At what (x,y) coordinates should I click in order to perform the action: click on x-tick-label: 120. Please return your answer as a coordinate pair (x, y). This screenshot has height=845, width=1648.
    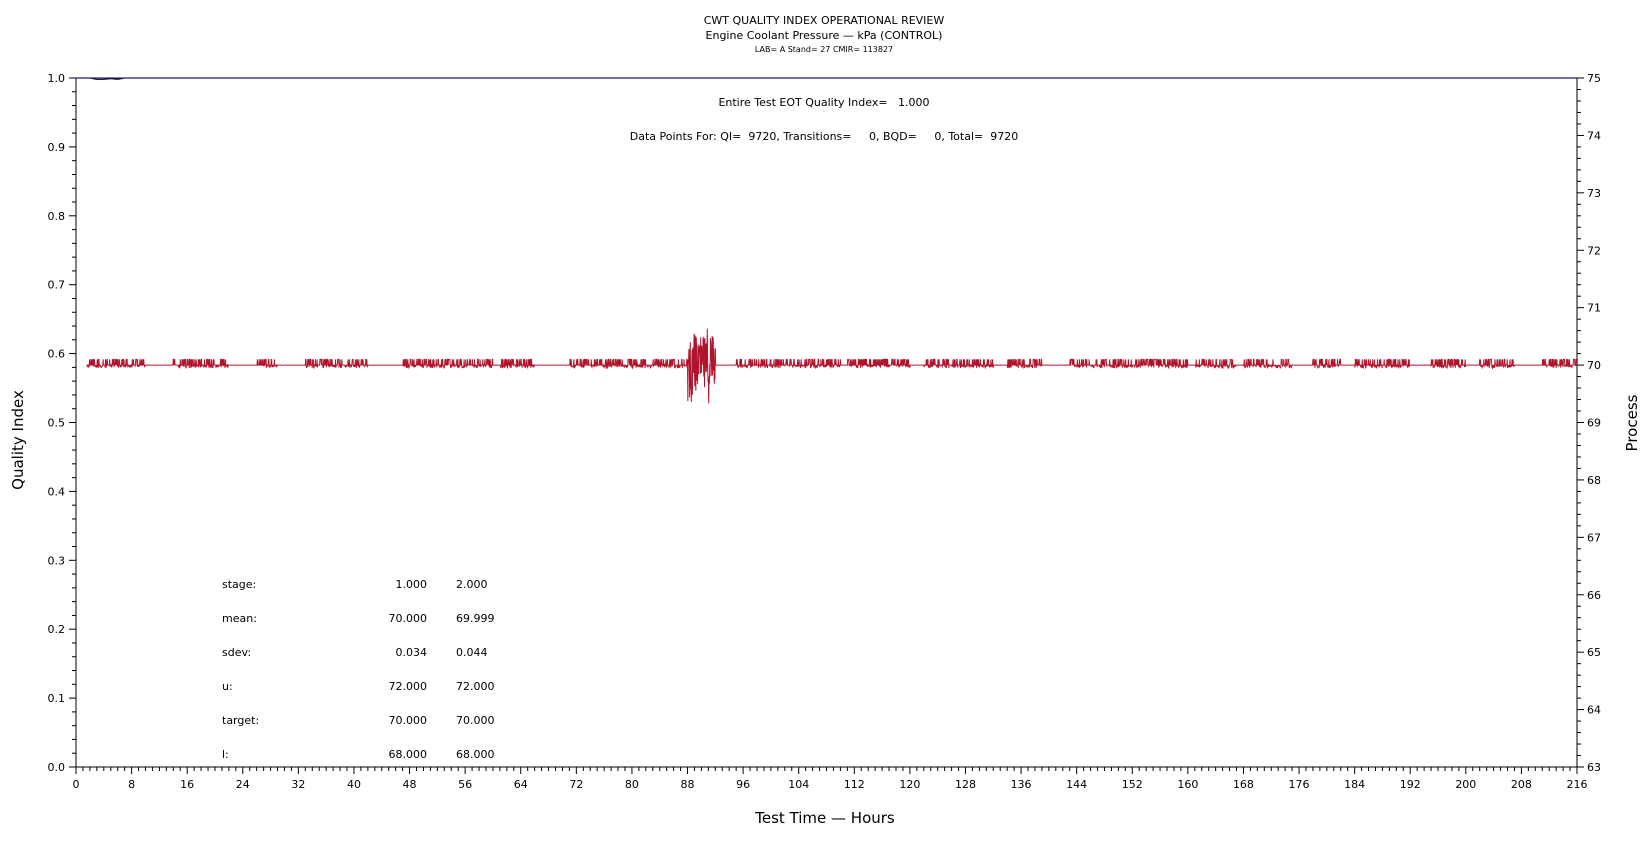
    Looking at the image, I should click on (909, 784).